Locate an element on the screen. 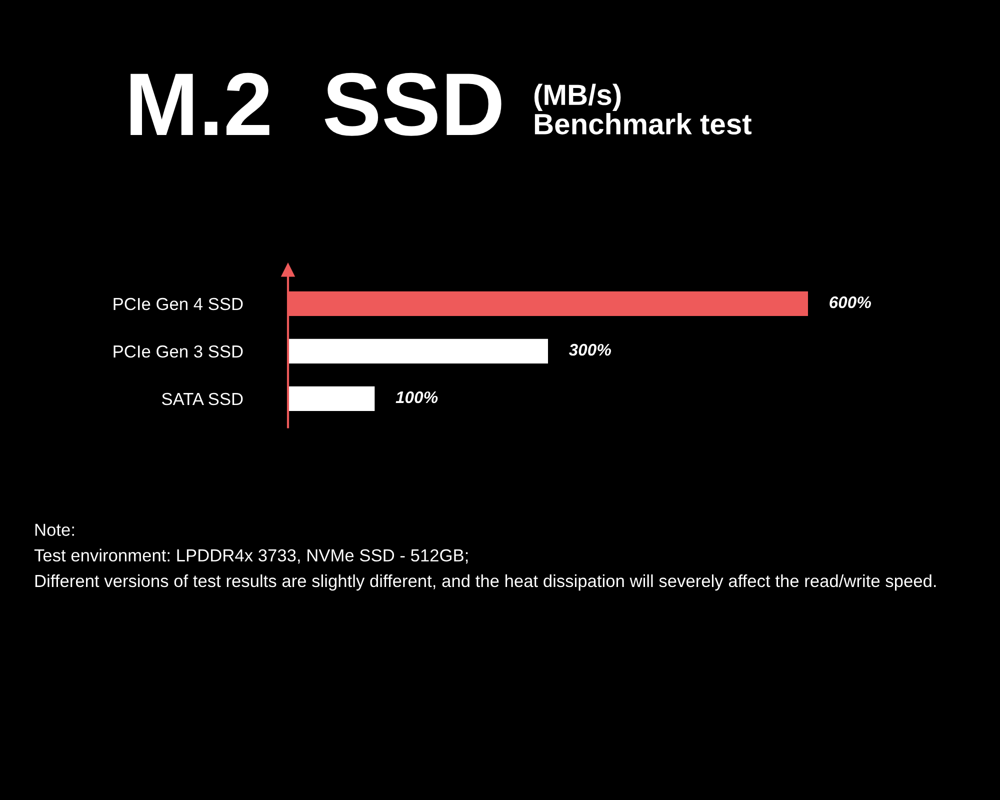  chart-title: M.2 SSD is located at coordinates (316, 104).